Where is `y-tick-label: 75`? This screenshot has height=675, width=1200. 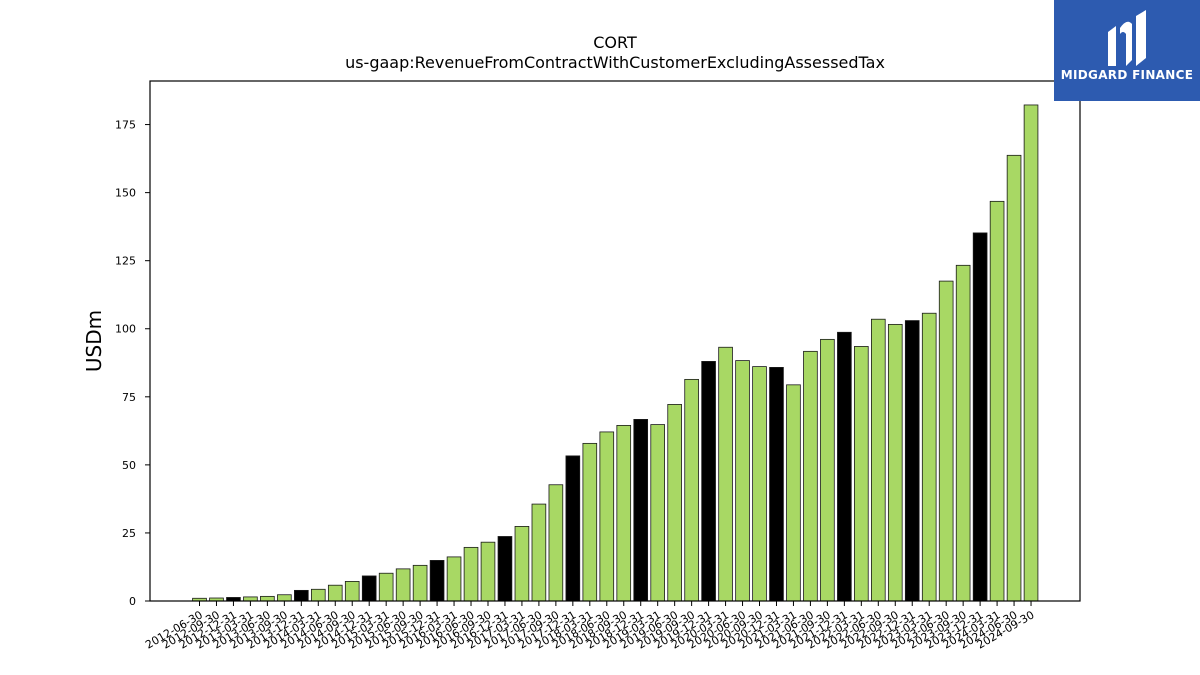
y-tick-label: 75 is located at coordinates (129, 397).